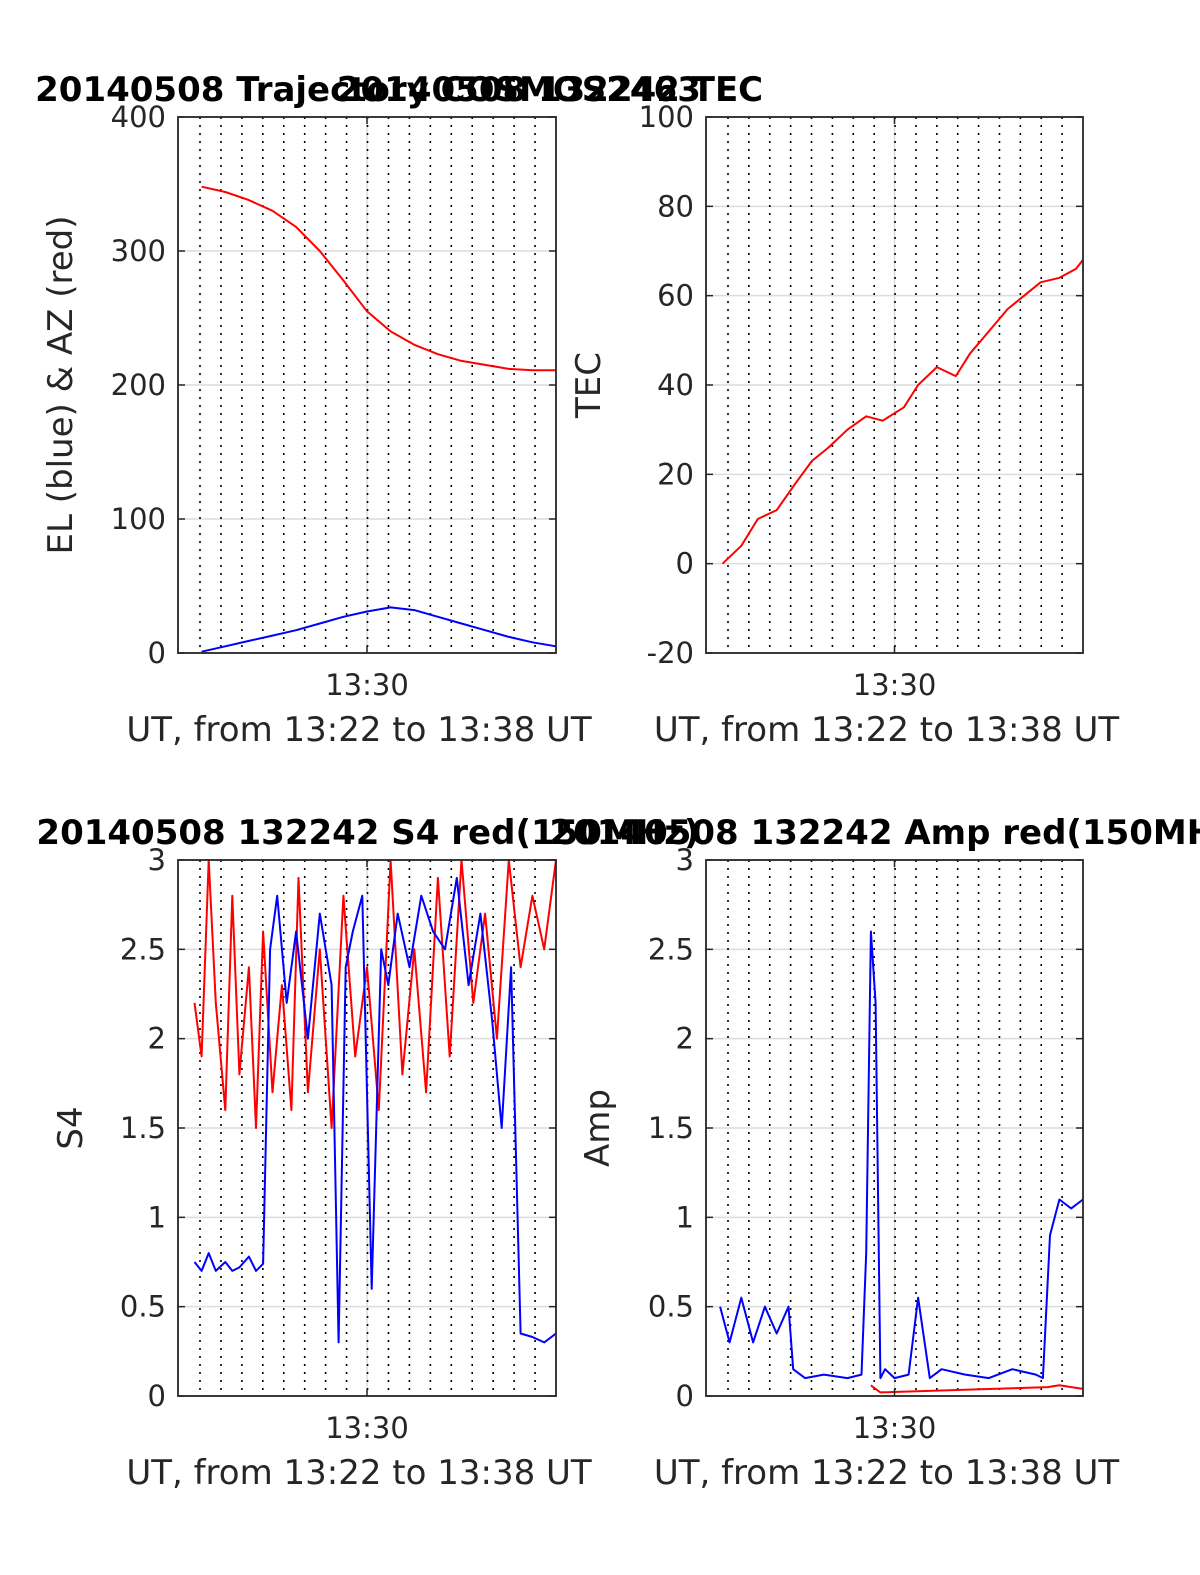 This screenshot has width=1200, height=1575. I want to click on chart-title: 20140508 Trajectory COSMOS2463, so click(368, 90).